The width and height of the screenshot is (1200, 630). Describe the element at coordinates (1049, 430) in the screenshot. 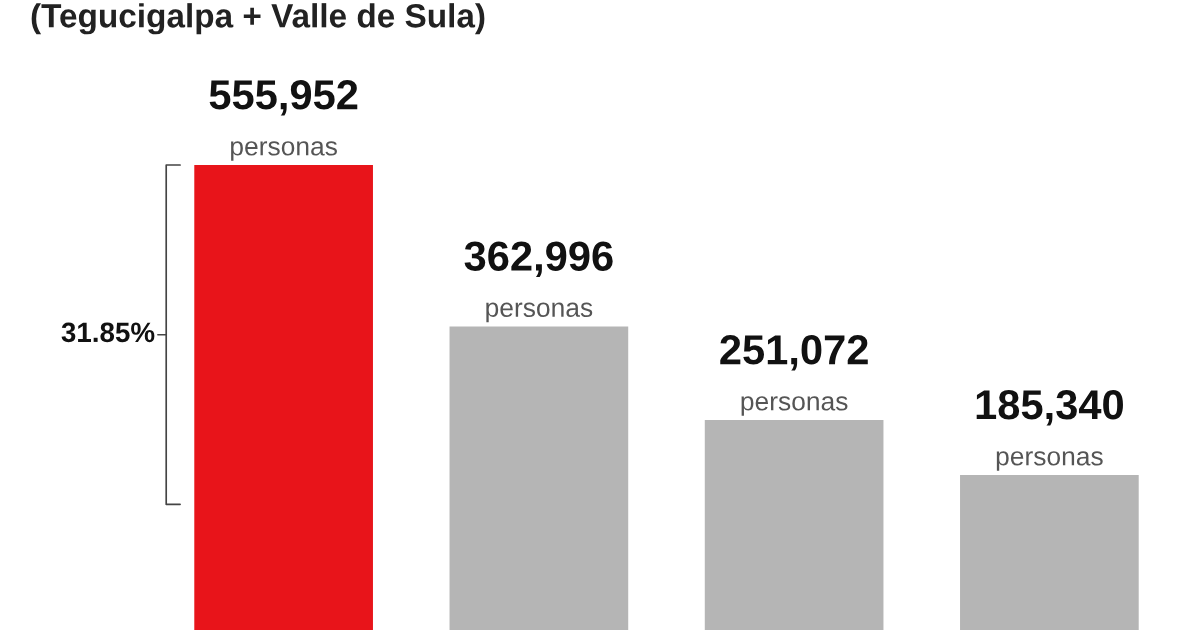

I see `data-label: 185,340 personas` at that location.